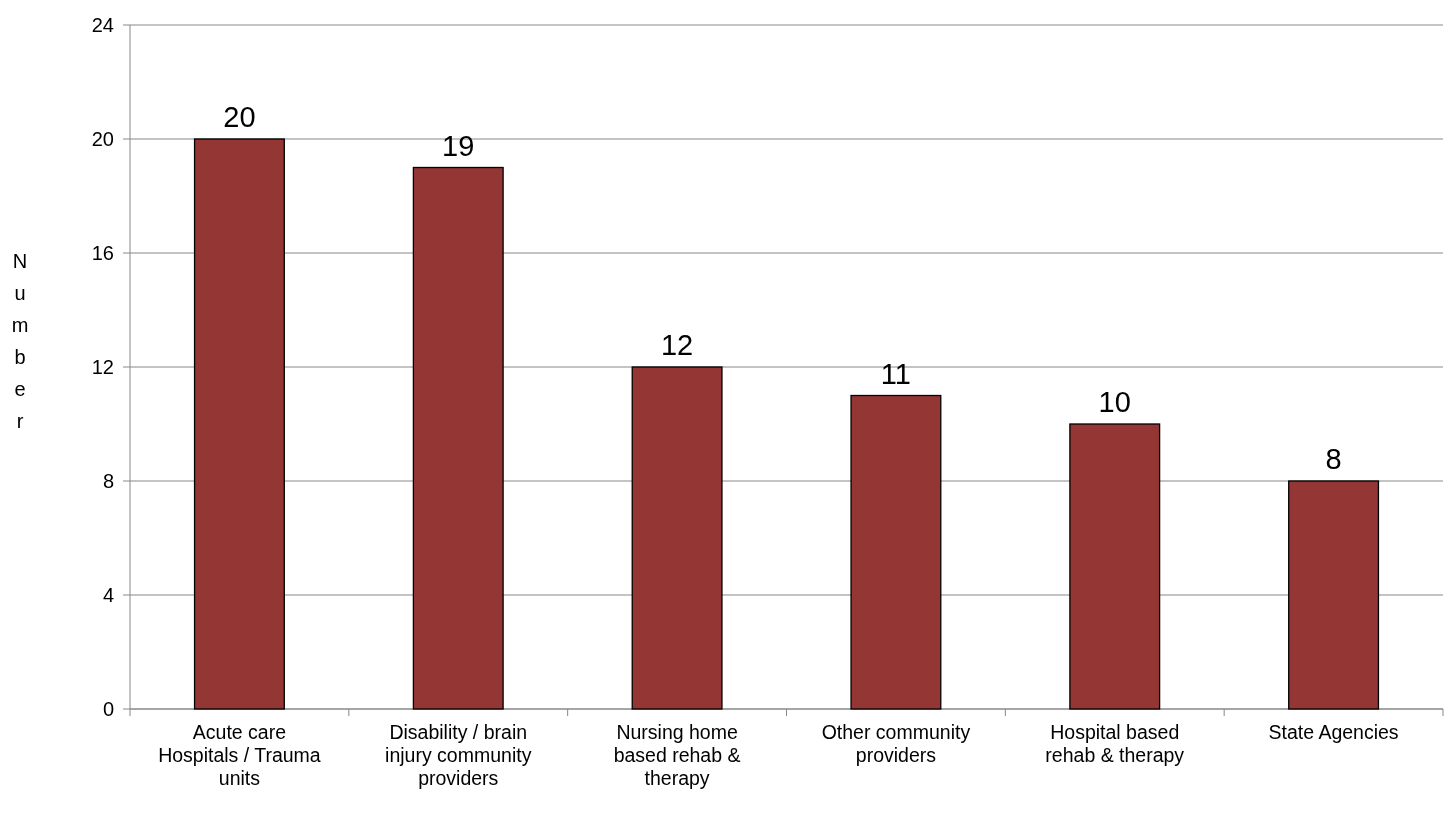 The image size is (1449, 816). Describe the element at coordinates (1333, 459) in the screenshot. I see `data-label: 8` at that location.